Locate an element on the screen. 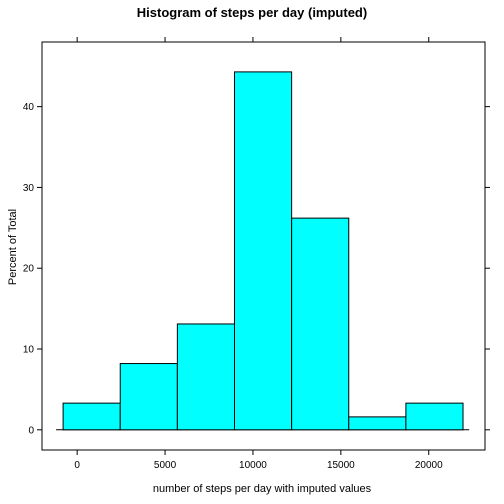 This screenshot has height=504, width=504. y-tick-label: 30 is located at coordinates (29, 188).